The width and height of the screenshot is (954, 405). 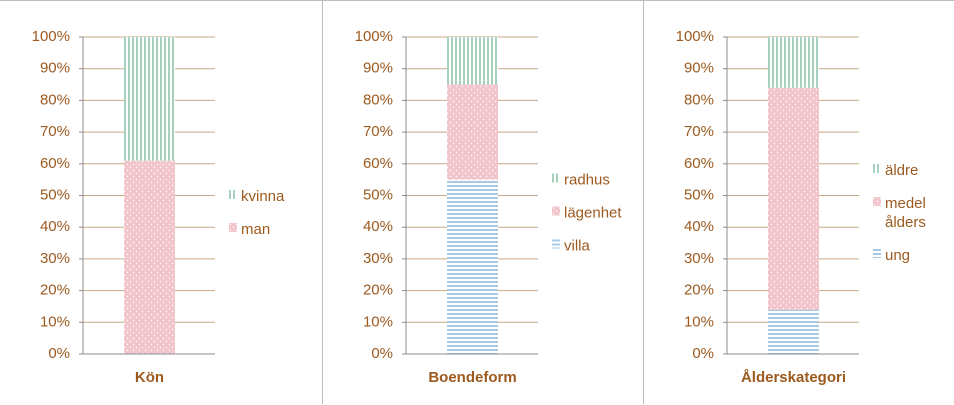 What do you see at coordinates (913, 255) in the screenshot?
I see `legend-entry: ung` at bounding box center [913, 255].